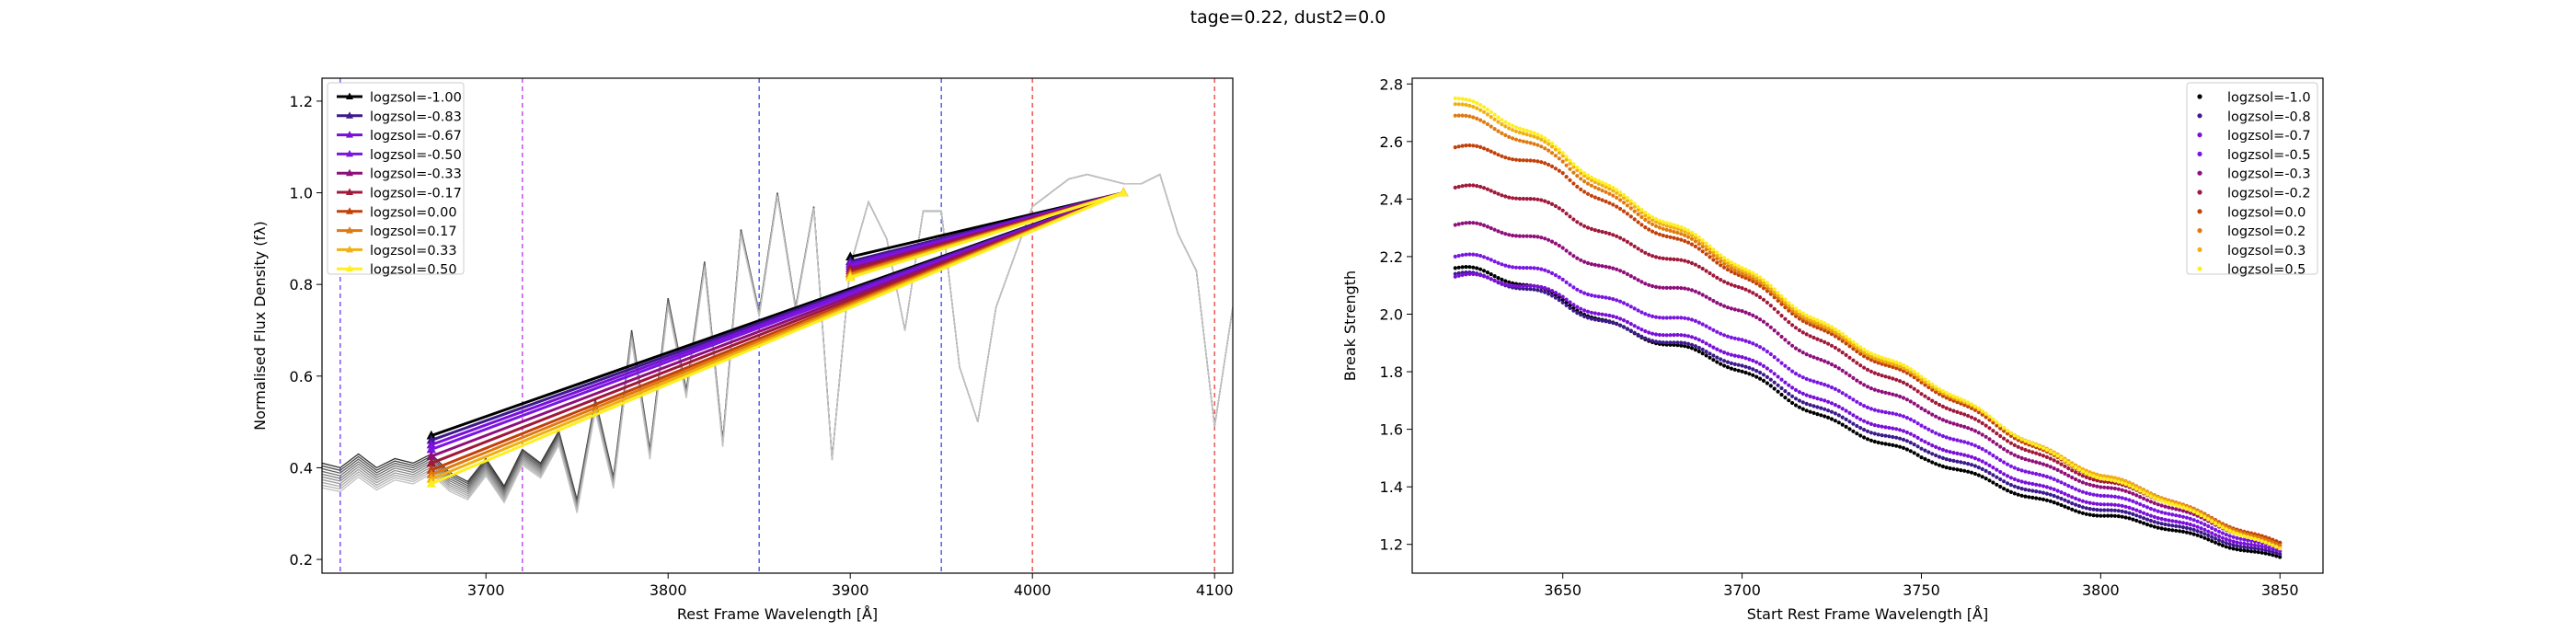 The image size is (2576, 644). Describe the element at coordinates (431, 483) in the screenshot. I see `series-marker` at that location.